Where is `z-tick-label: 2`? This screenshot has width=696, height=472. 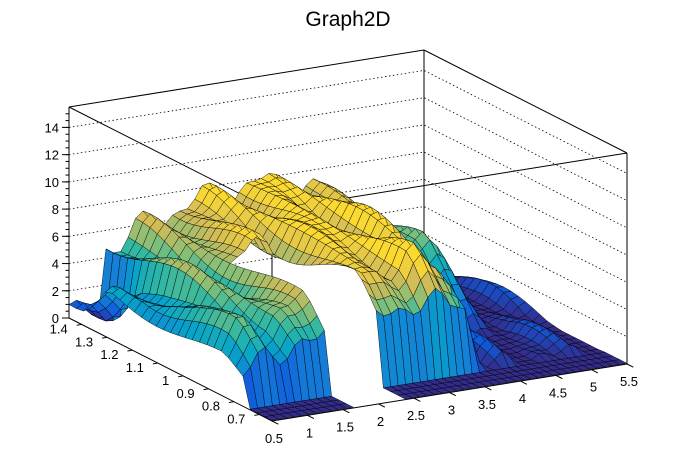 z-tick-label: 2 is located at coordinates (55, 291).